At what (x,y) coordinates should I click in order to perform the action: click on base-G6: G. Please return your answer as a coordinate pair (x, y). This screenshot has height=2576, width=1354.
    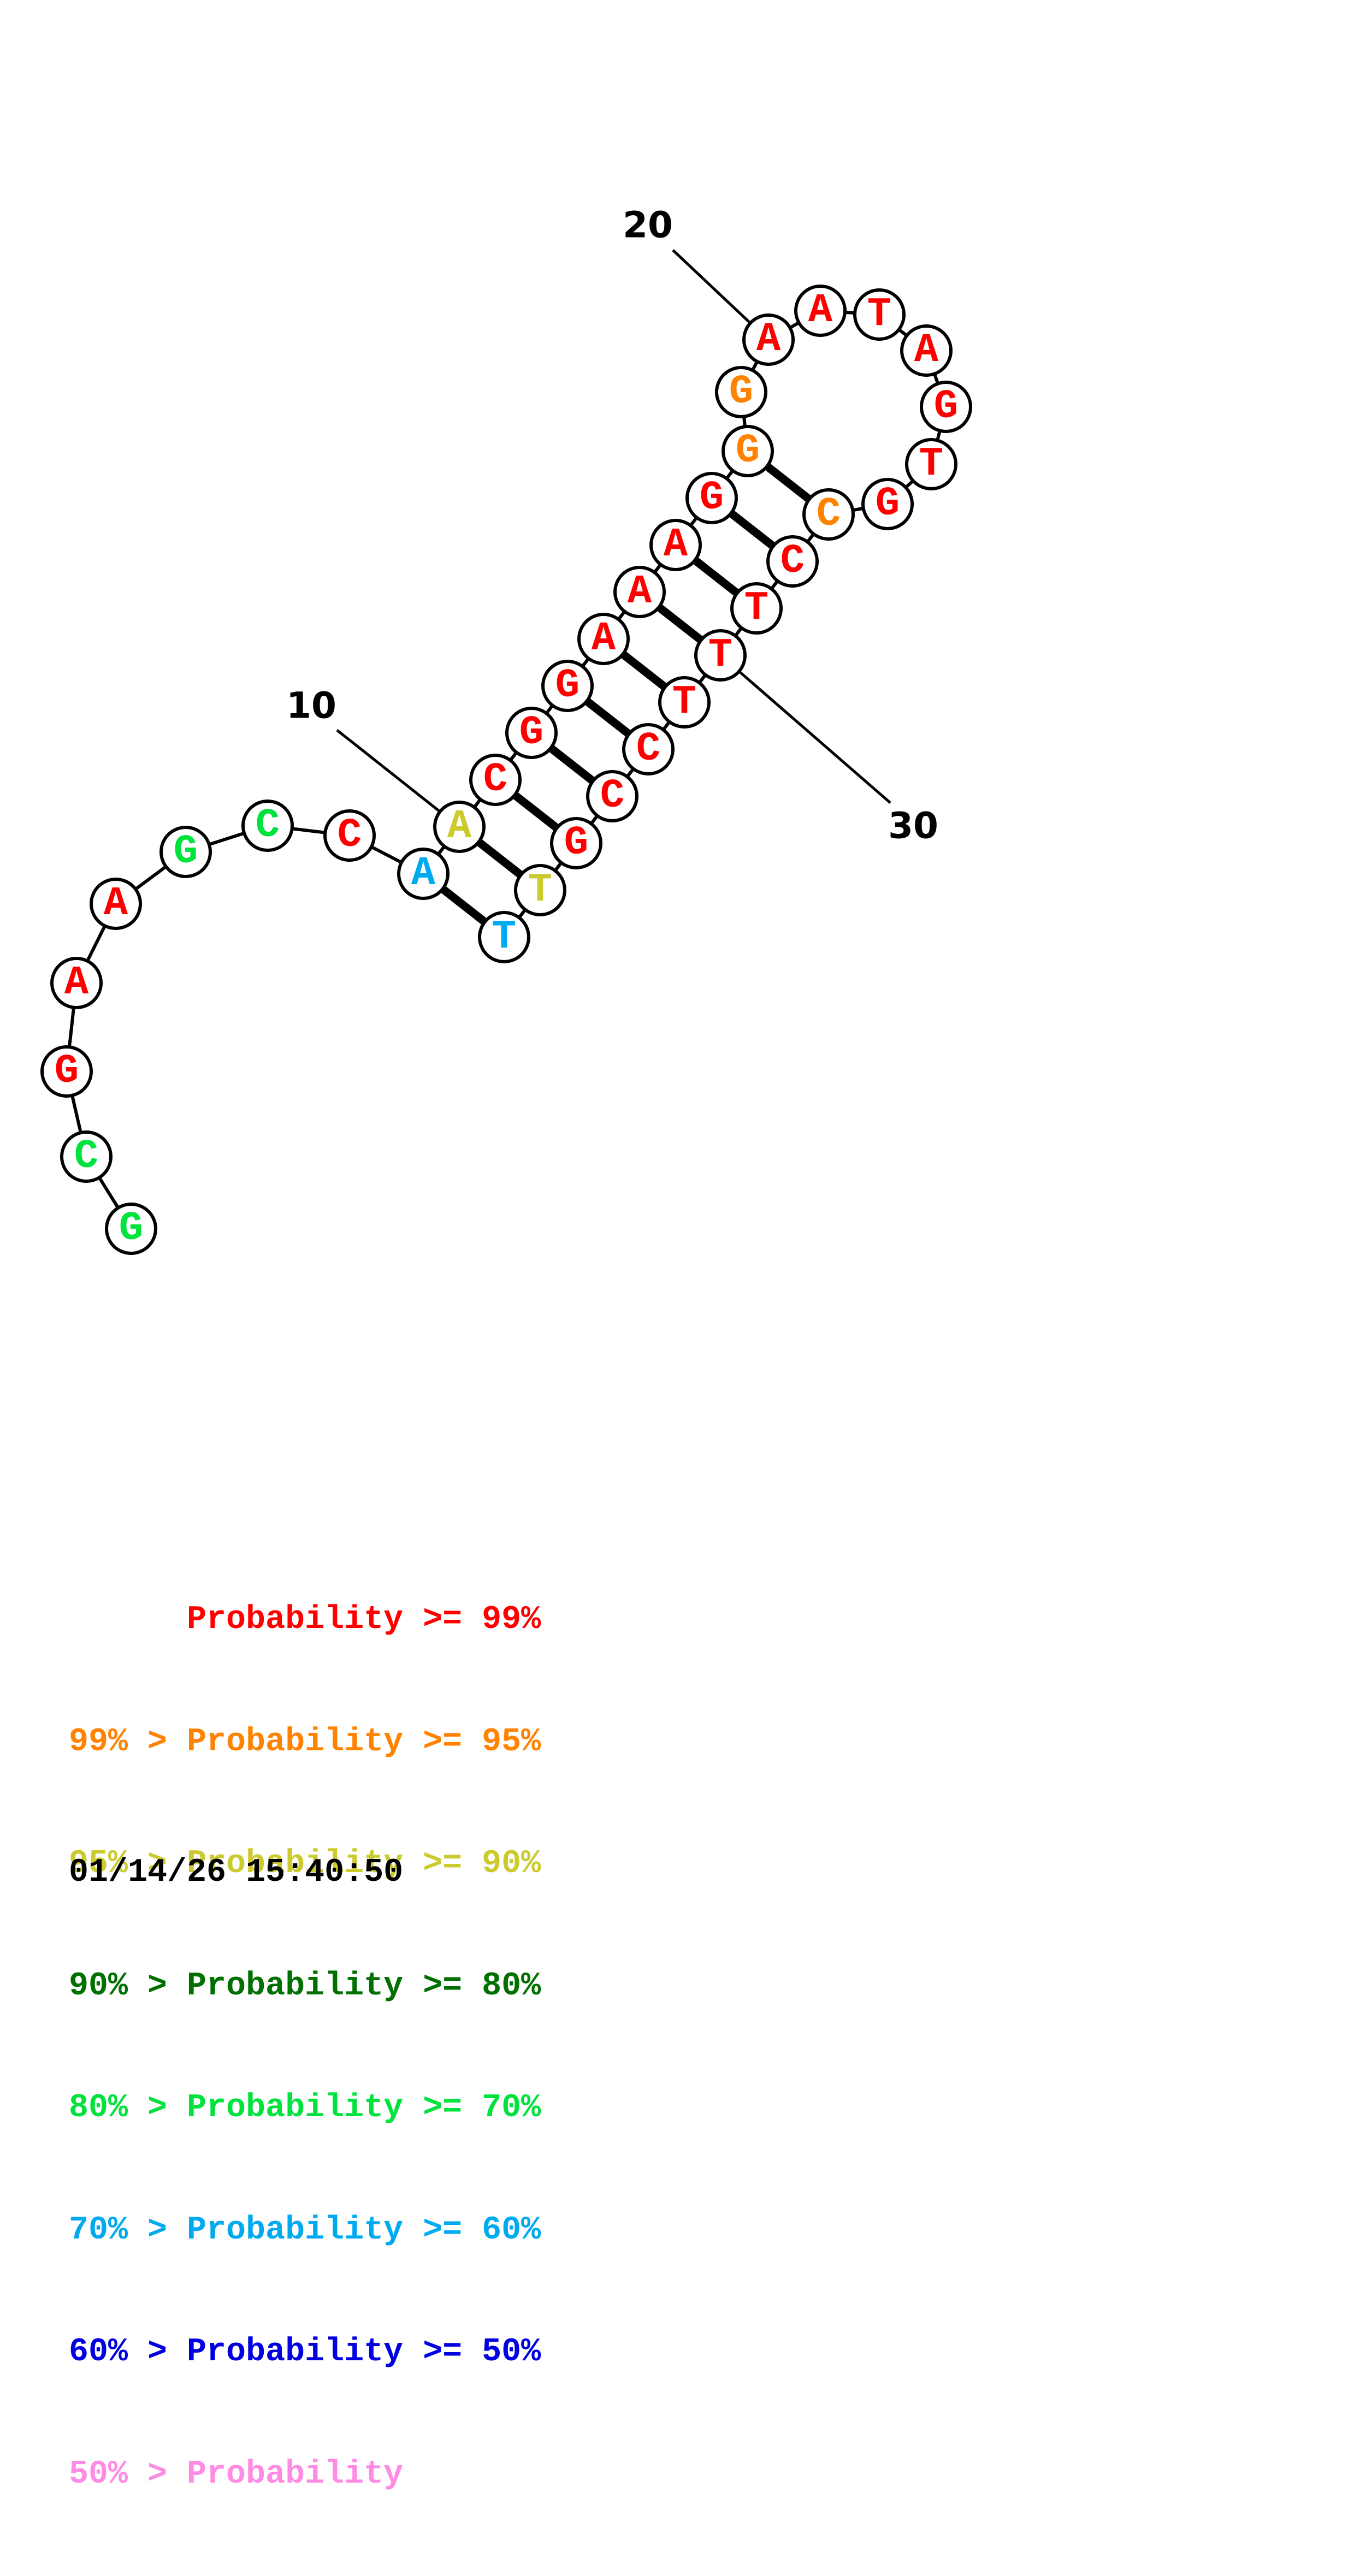
    Looking at the image, I should click on (185, 852).